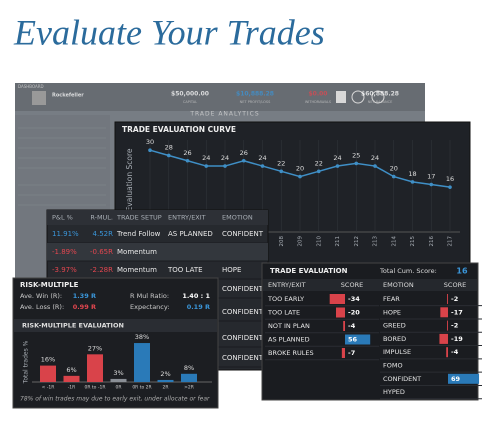 The width and height of the screenshot is (500, 432). What do you see at coordinates (300, 169) in the screenshot?
I see `data-label: 20` at bounding box center [300, 169].